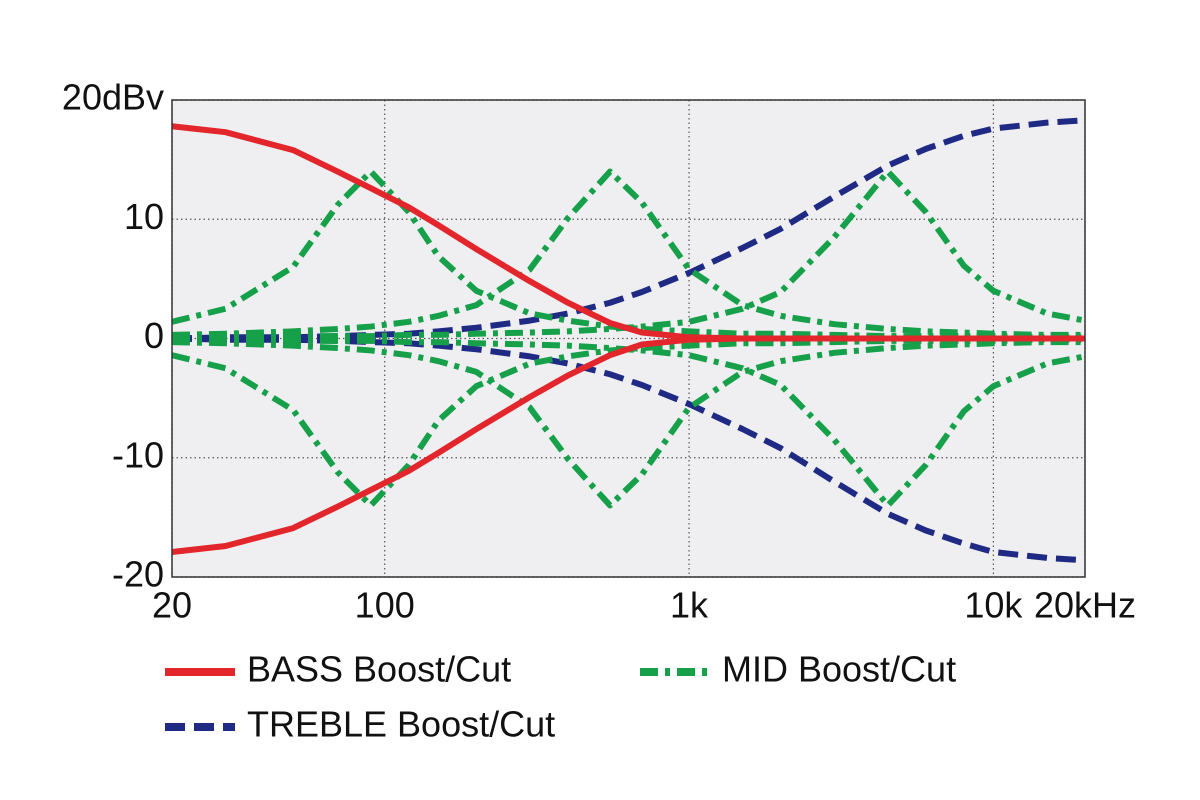 The height and width of the screenshot is (800, 1200). I want to click on y-tick-label: 20dBv, so click(113, 97).